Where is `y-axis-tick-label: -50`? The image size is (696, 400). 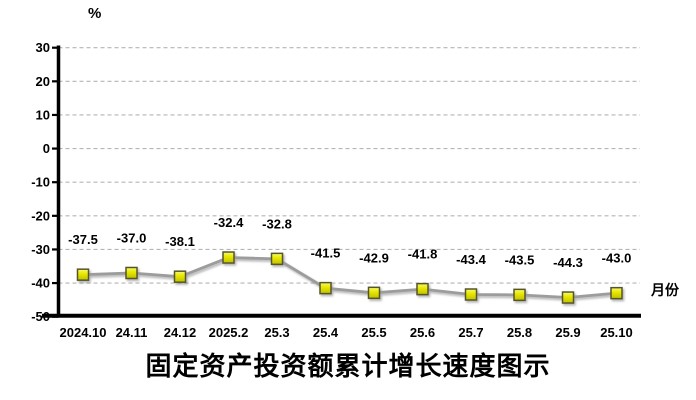 y-axis-tick-label: -50 is located at coordinates (40, 316).